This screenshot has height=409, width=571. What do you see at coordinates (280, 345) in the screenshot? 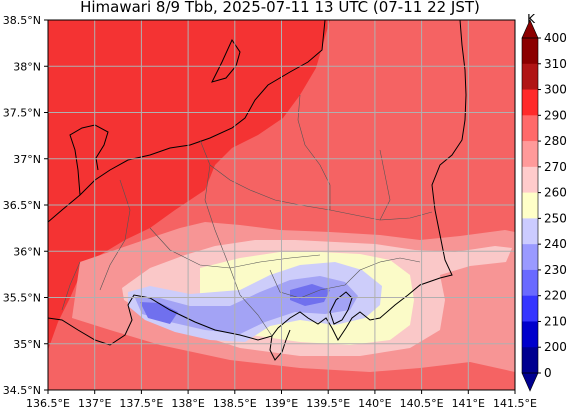
I see `coast-izu` at bounding box center [280, 345].